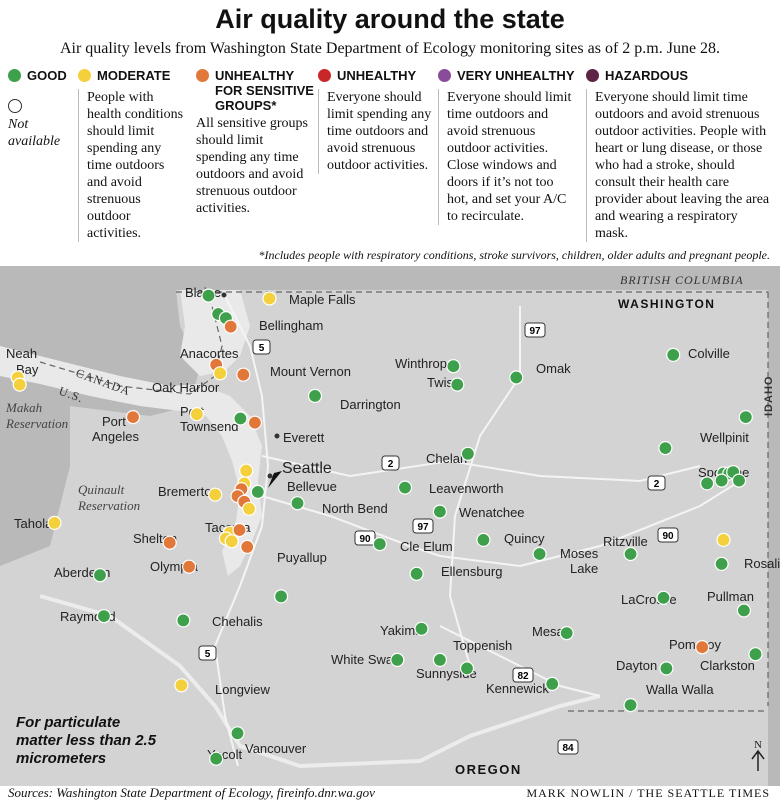 The height and width of the screenshot is (801, 780). I want to click on shield-97-central: 97, so click(423, 526).